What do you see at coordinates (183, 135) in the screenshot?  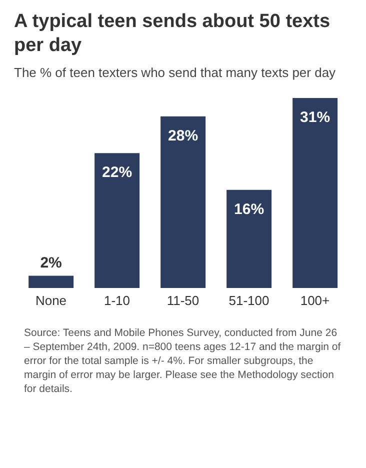 I see `data-label: 28%` at bounding box center [183, 135].